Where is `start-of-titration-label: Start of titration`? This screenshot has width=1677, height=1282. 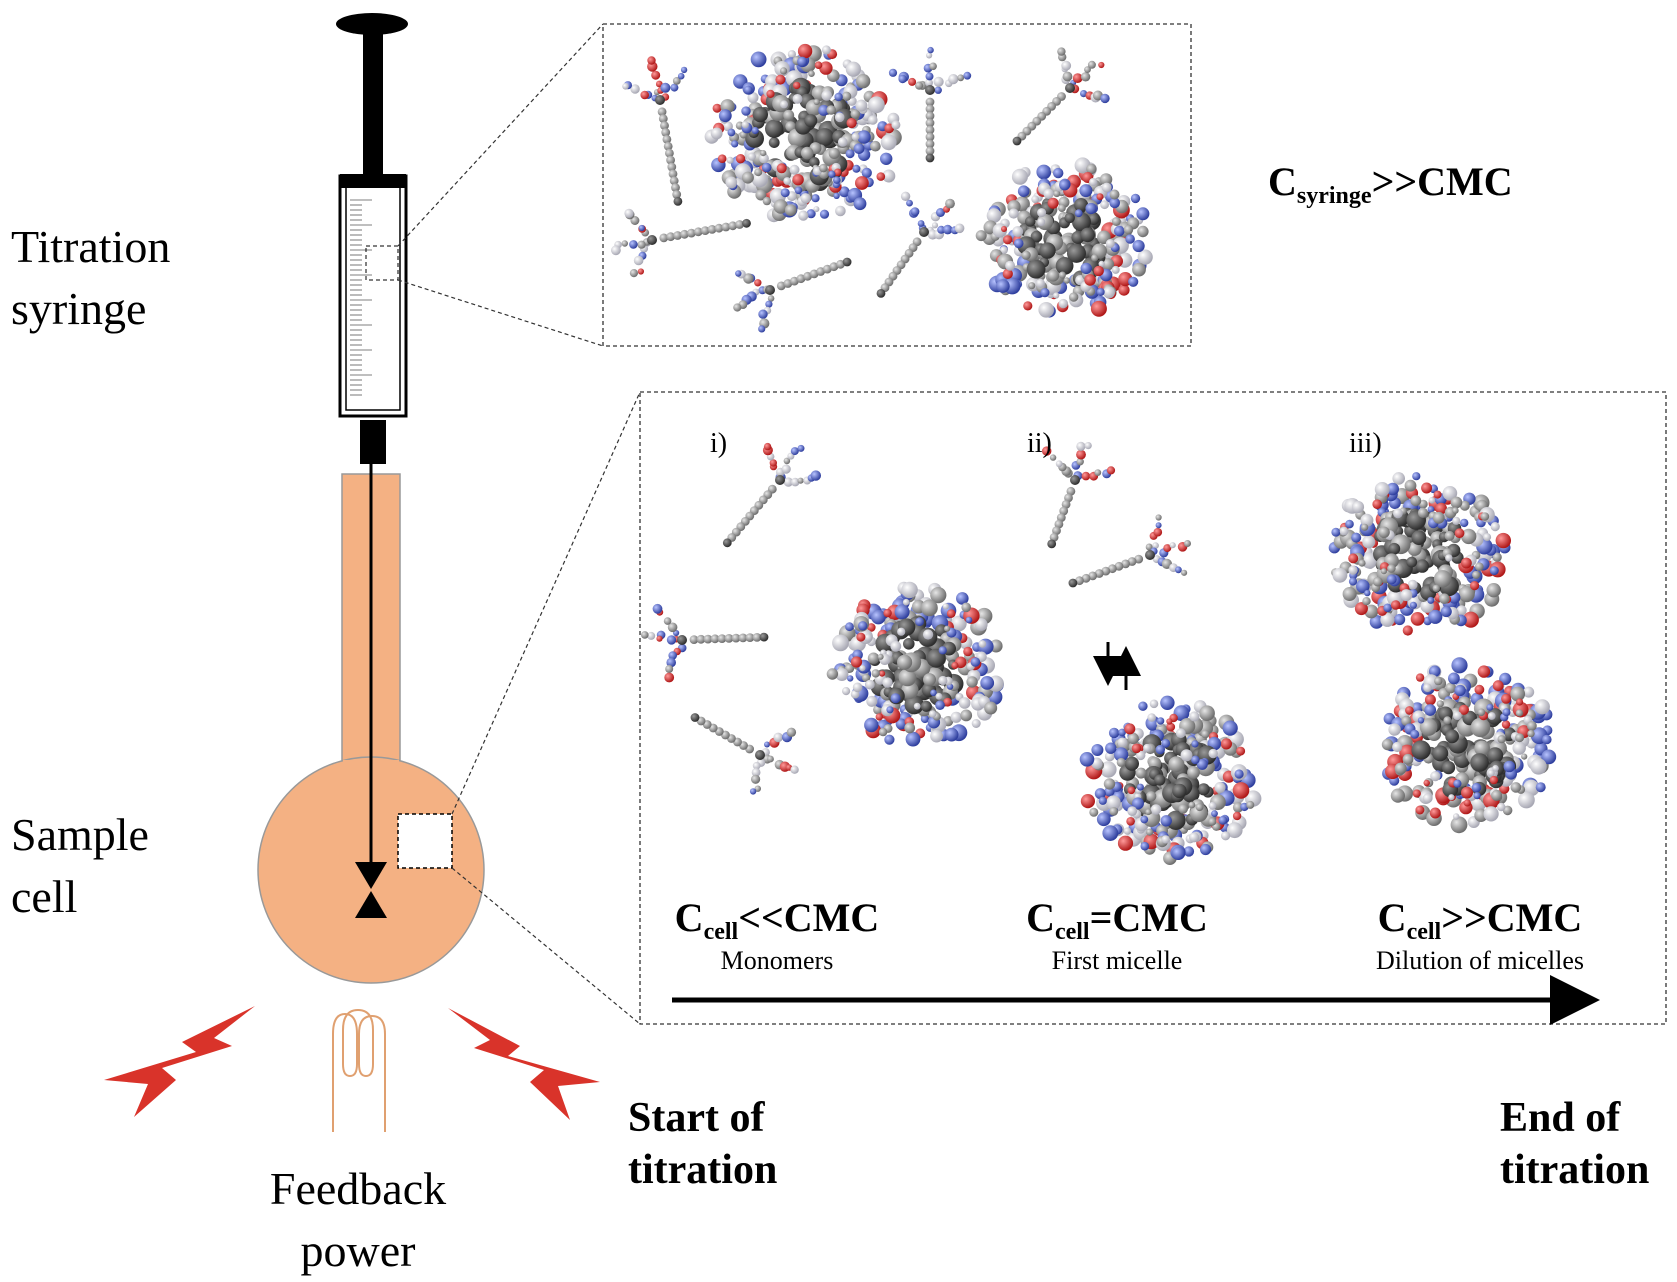 start-of-titration-label: Start of titration is located at coordinates (702, 1144).